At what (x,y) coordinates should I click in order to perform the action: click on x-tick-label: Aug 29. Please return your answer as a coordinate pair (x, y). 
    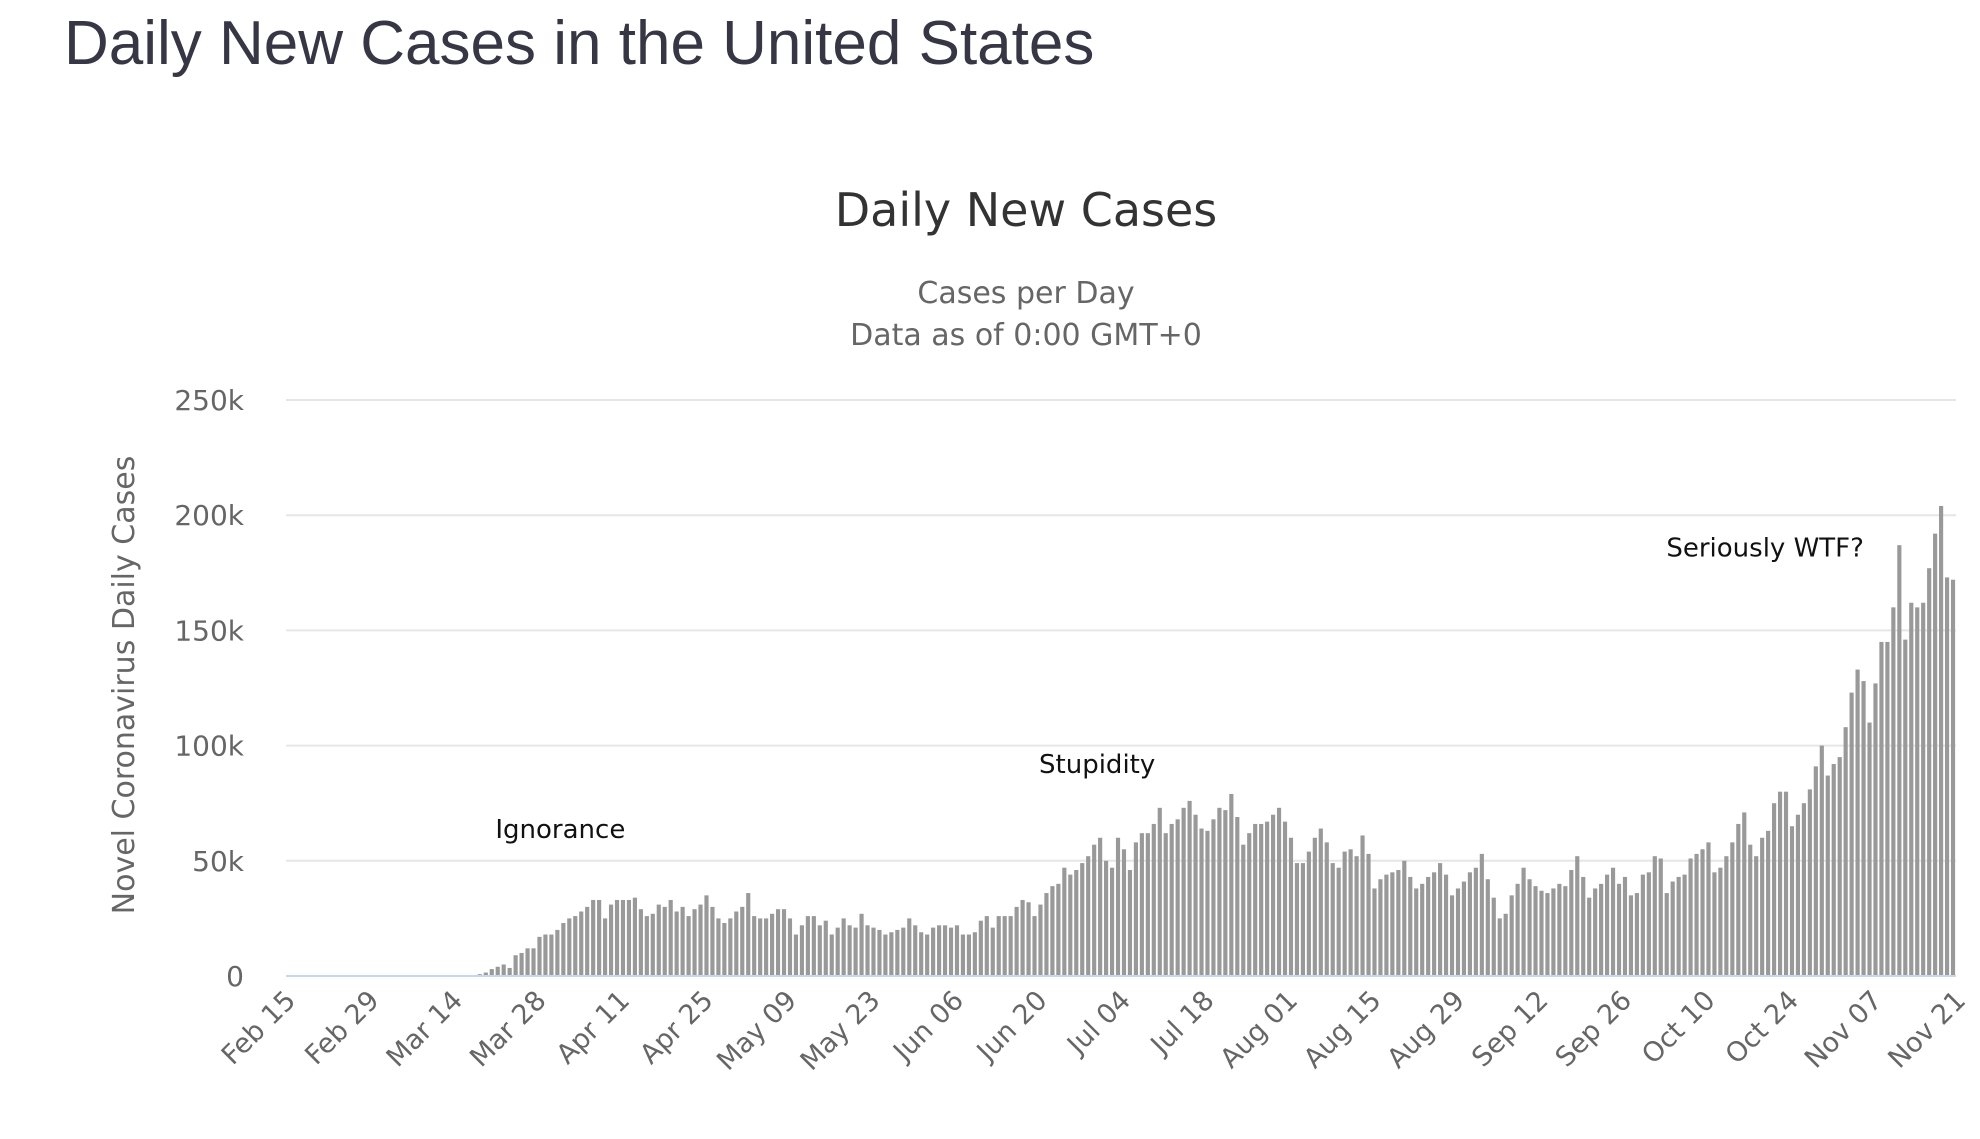
    Looking at the image, I should click on (1426, 1030).